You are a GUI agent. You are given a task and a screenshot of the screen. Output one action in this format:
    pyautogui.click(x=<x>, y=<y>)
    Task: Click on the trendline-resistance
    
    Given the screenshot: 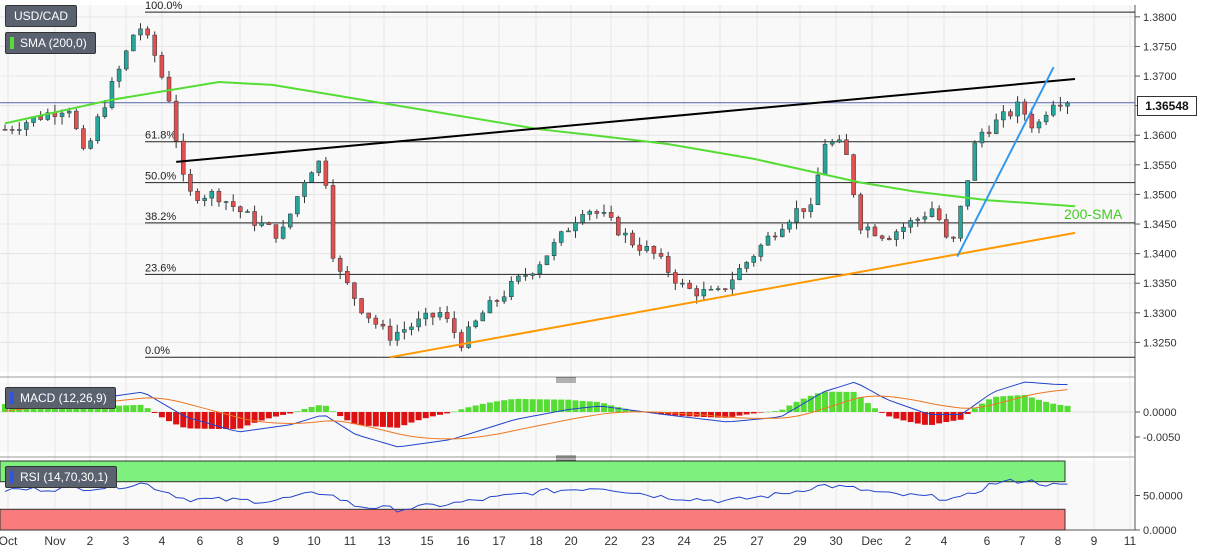 What is the action you would take?
    pyautogui.click(x=626, y=120)
    